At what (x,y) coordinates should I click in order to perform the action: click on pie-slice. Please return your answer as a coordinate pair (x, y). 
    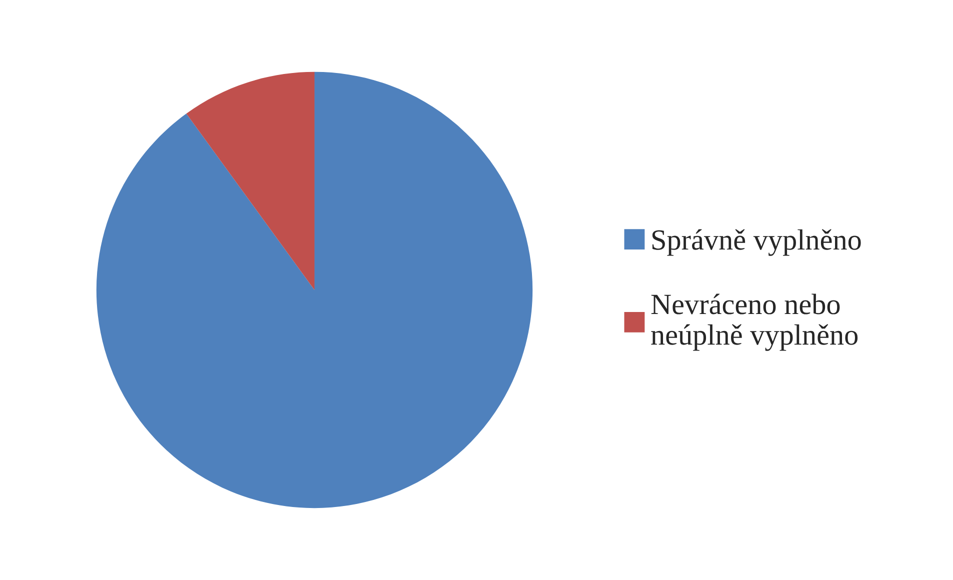
    Looking at the image, I should click on (250, 181).